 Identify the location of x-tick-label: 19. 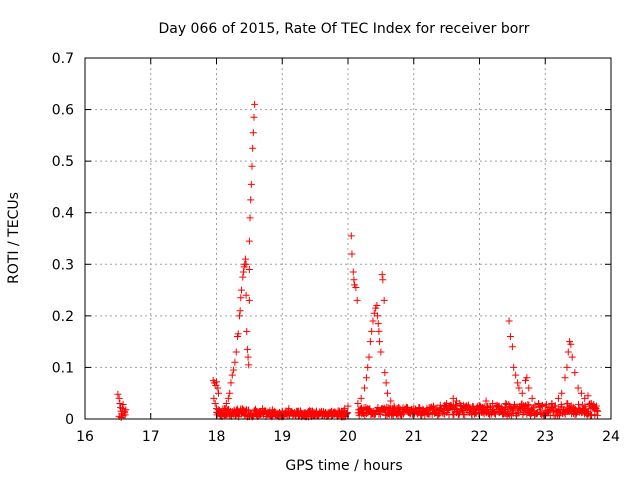
(282, 437).